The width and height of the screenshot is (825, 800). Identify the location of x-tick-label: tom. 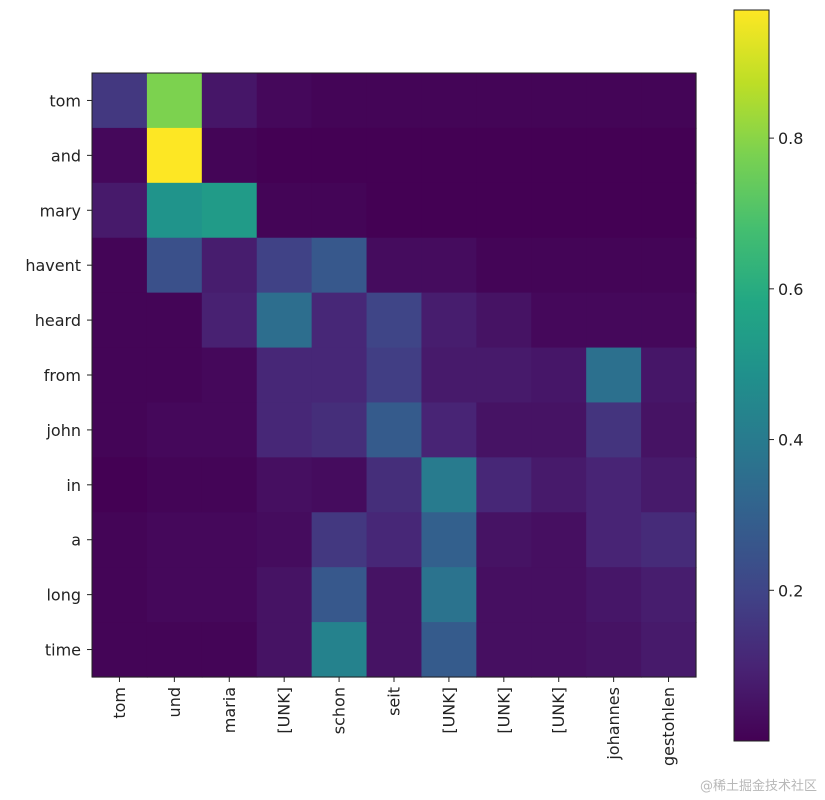
(119, 703).